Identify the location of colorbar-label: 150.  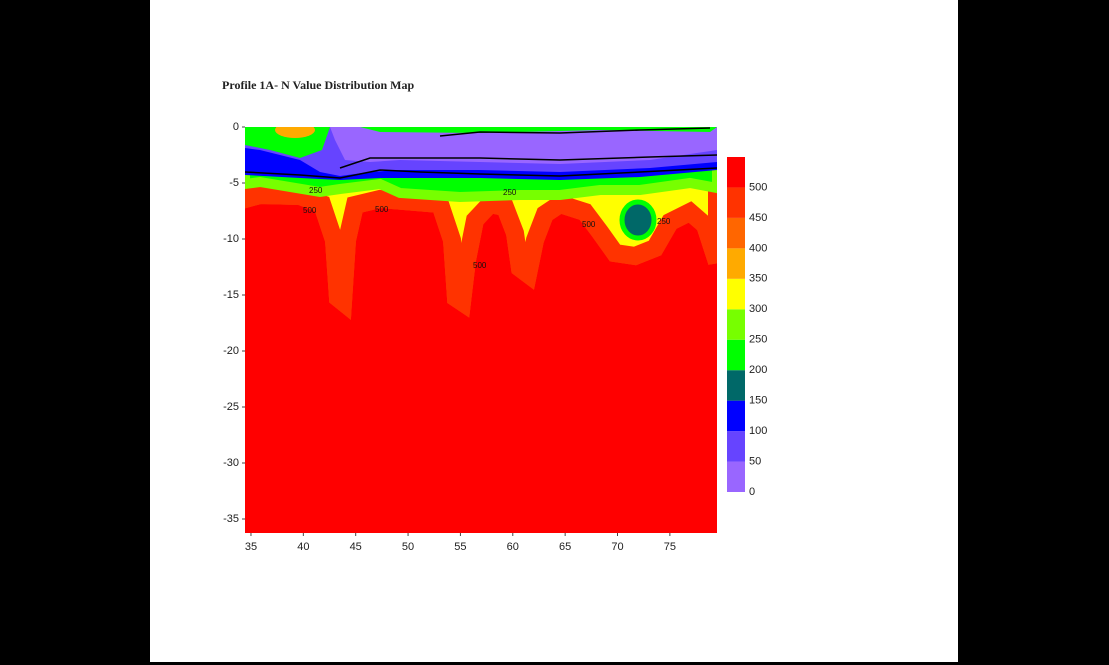
(758, 401).